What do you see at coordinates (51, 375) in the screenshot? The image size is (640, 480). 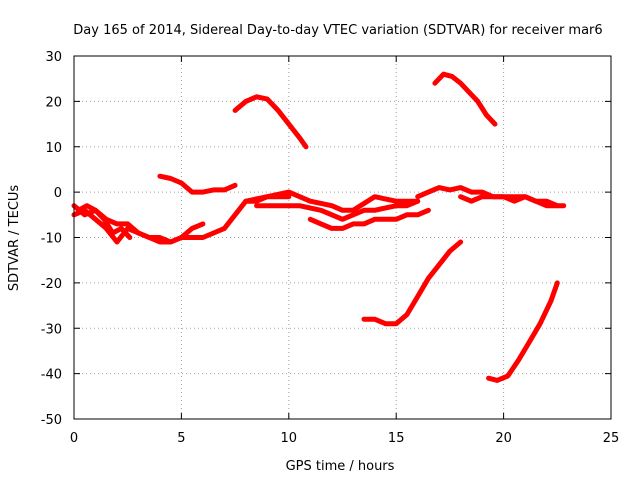 I see `y-tick-label: -40` at bounding box center [51, 375].